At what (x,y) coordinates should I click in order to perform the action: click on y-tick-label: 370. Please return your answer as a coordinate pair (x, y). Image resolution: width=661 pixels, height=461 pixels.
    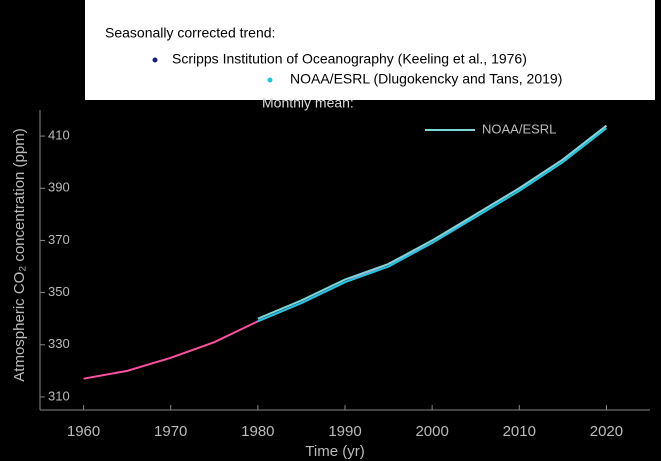
    Looking at the image, I should click on (59, 239).